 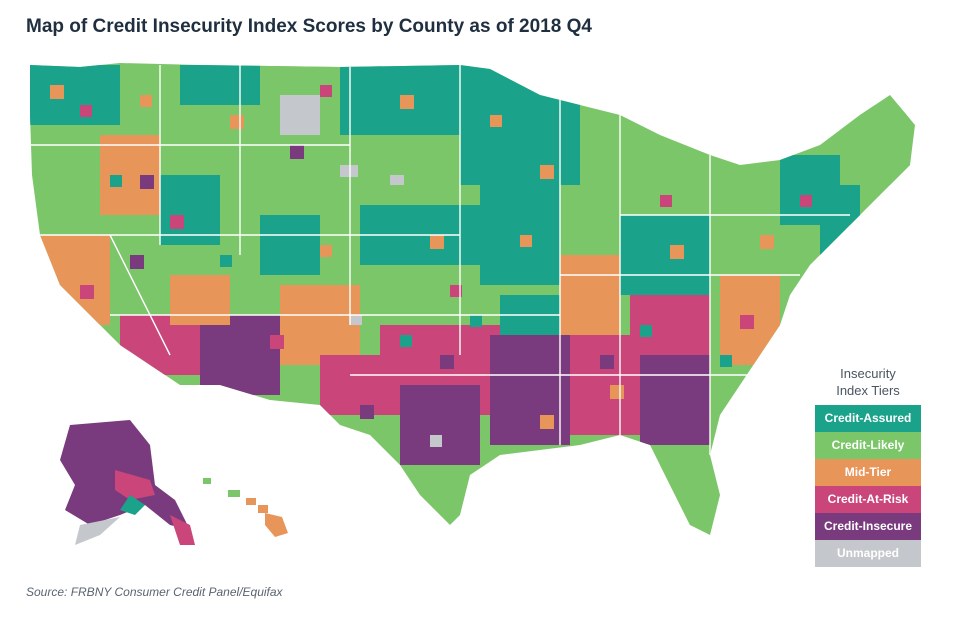 I want to click on legend-item-mid-tier: Mid-Tier, so click(x=868, y=472).